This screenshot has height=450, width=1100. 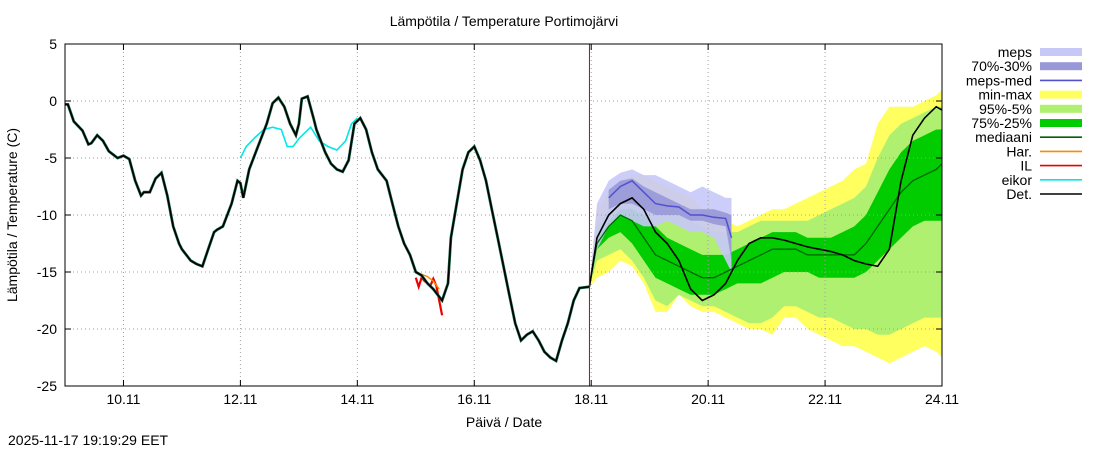 What do you see at coordinates (47, 272) in the screenshot?
I see `y-tick-label: -15` at bounding box center [47, 272].